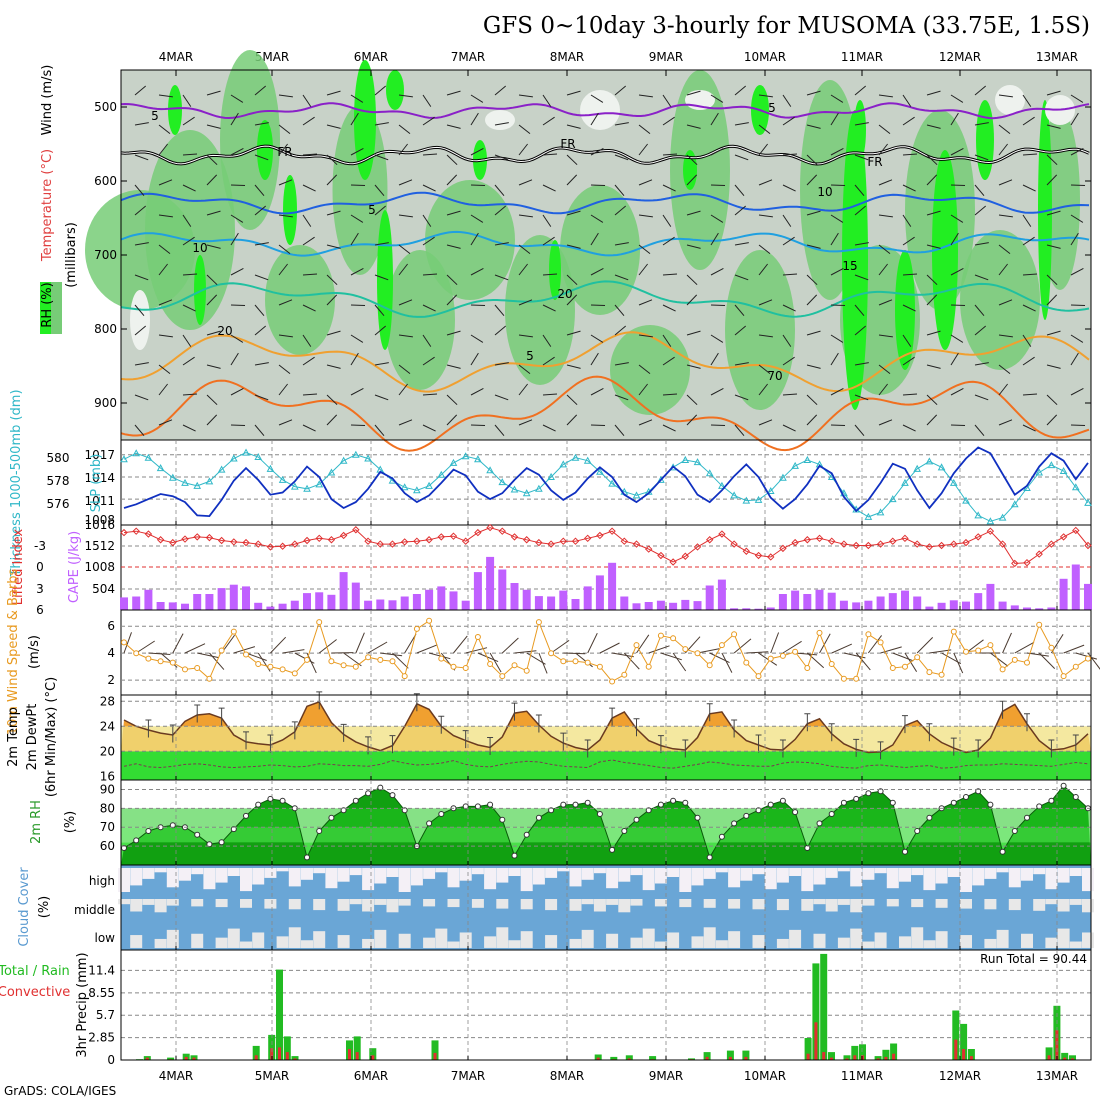 The height and width of the screenshot is (1100, 1100). What do you see at coordinates (40, 567) in the screenshot?
I see `li-tick: 0` at bounding box center [40, 567].